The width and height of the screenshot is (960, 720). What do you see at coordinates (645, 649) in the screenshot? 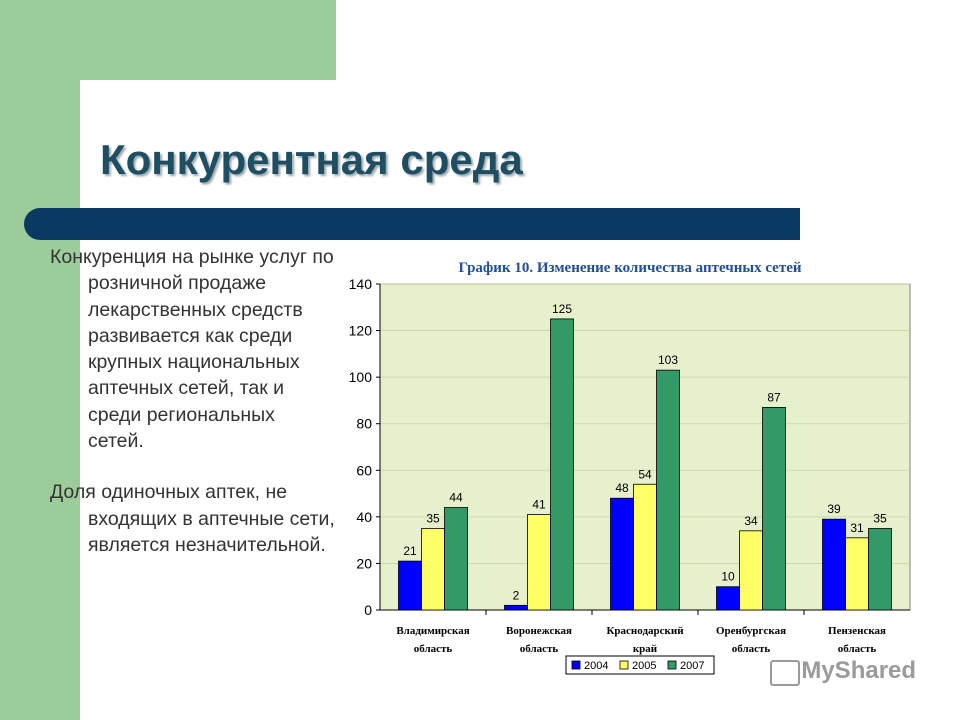
I see `x-tick-label: край` at bounding box center [645, 649].